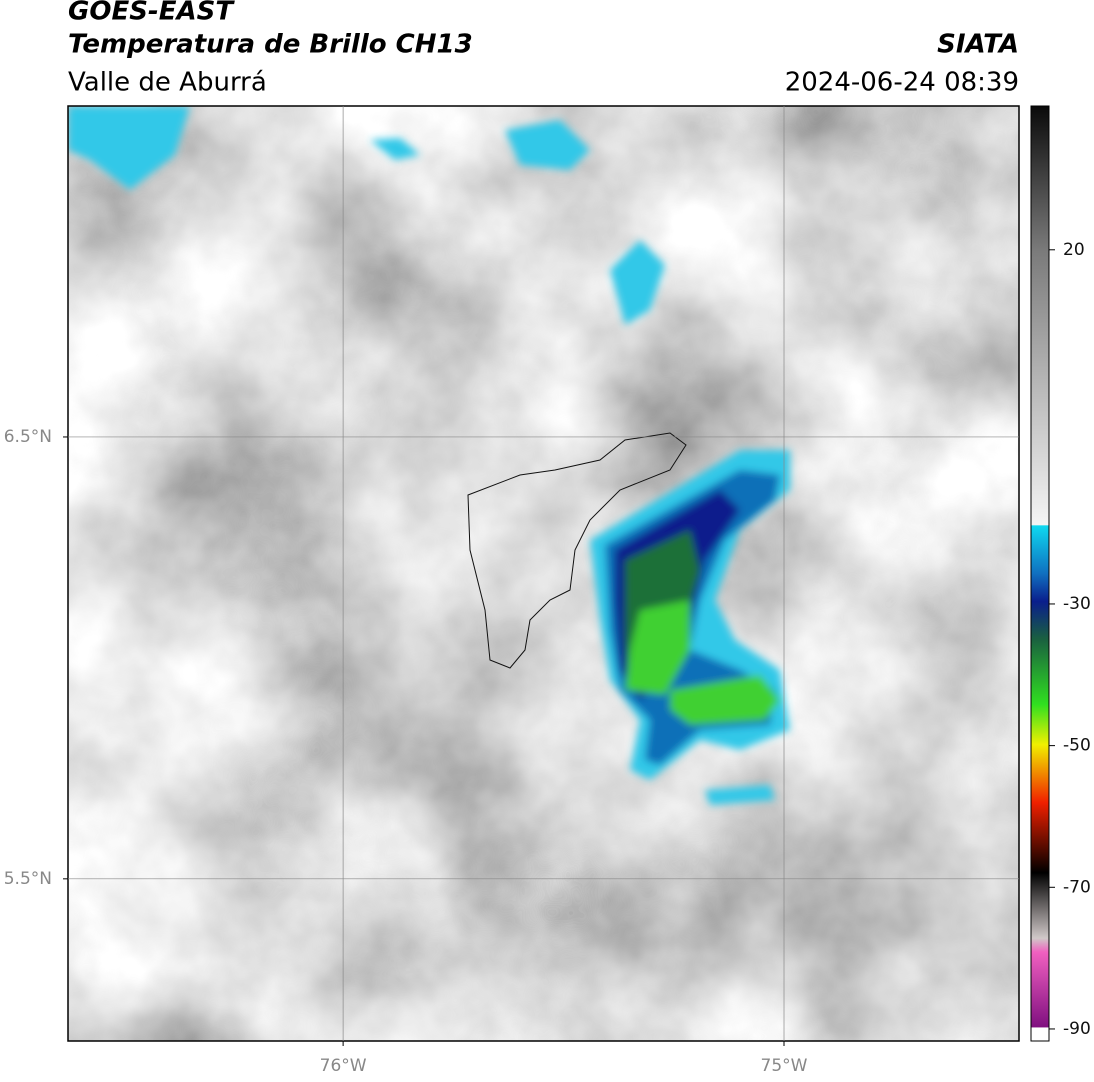  I want to click on title: GOES-EAST, so click(151, 13).